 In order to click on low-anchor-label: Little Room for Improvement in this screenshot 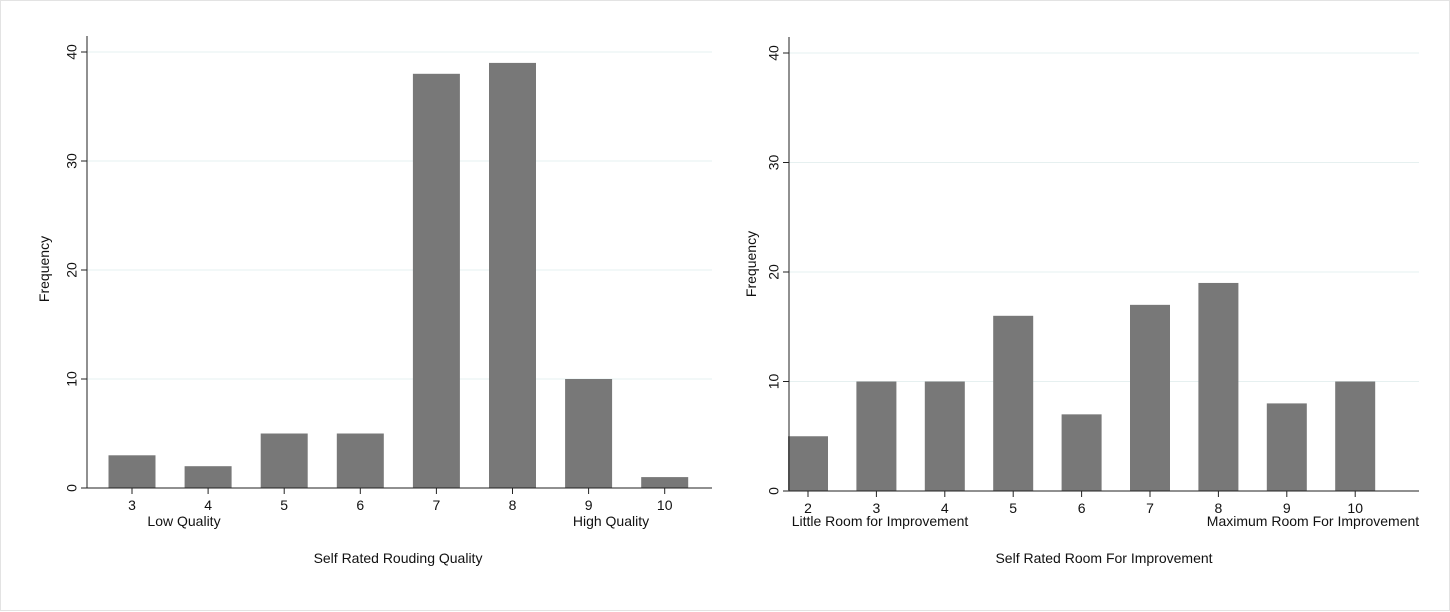, I will do `click(880, 521)`.